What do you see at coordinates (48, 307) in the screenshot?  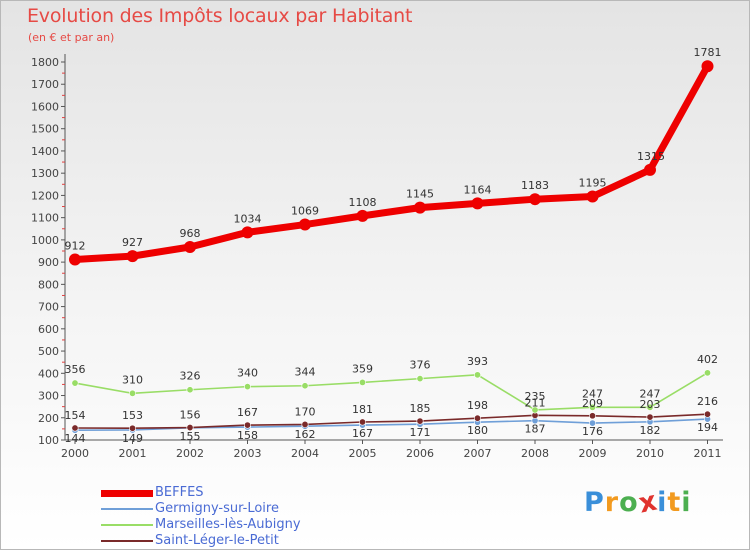 I see `y-tick-label: 700` at bounding box center [48, 307].